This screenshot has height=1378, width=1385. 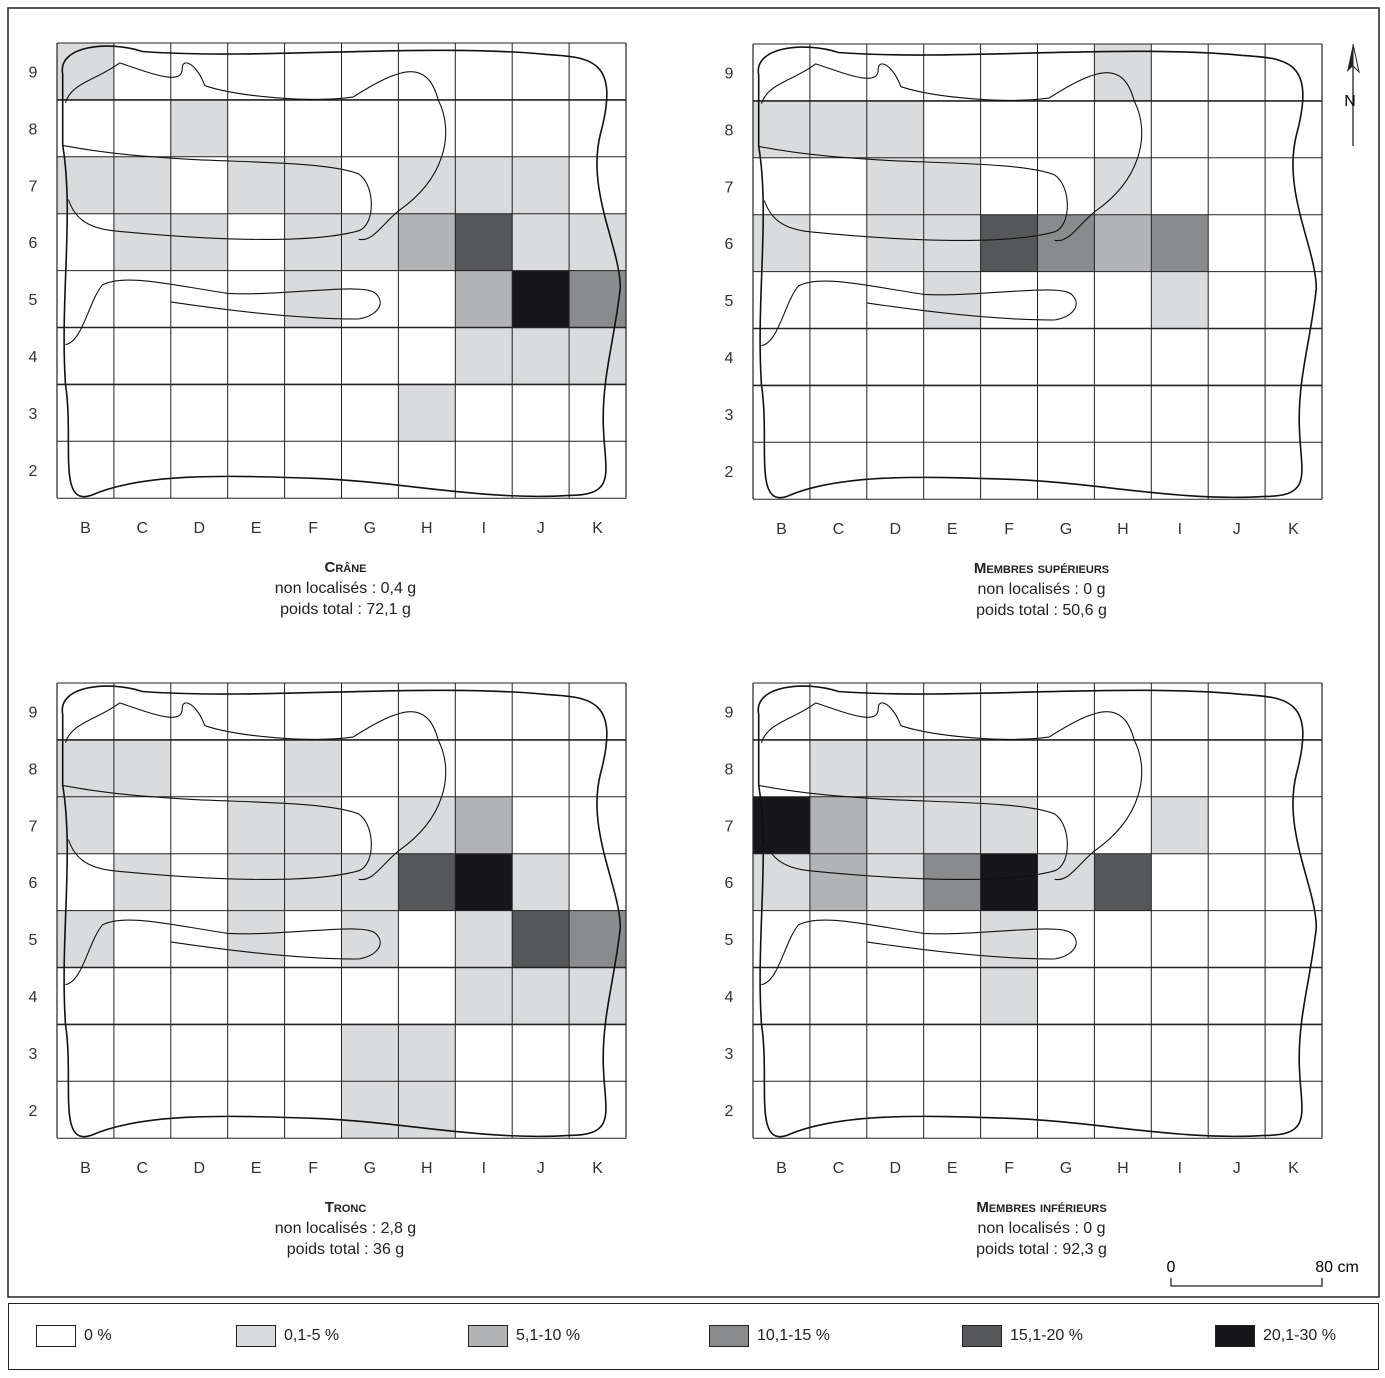 What do you see at coordinates (33, 357) in the screenshot?
I see `row-label: 4` at bounding box center [33, 357].